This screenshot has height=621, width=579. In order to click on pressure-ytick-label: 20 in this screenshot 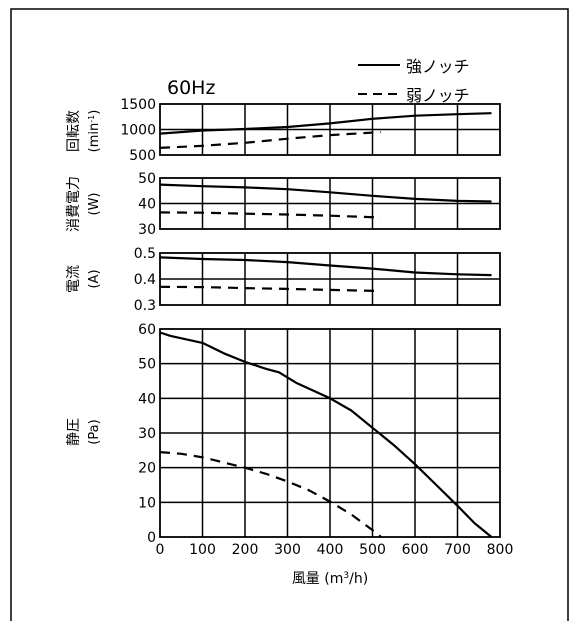, I will do `click(147, 469)`.